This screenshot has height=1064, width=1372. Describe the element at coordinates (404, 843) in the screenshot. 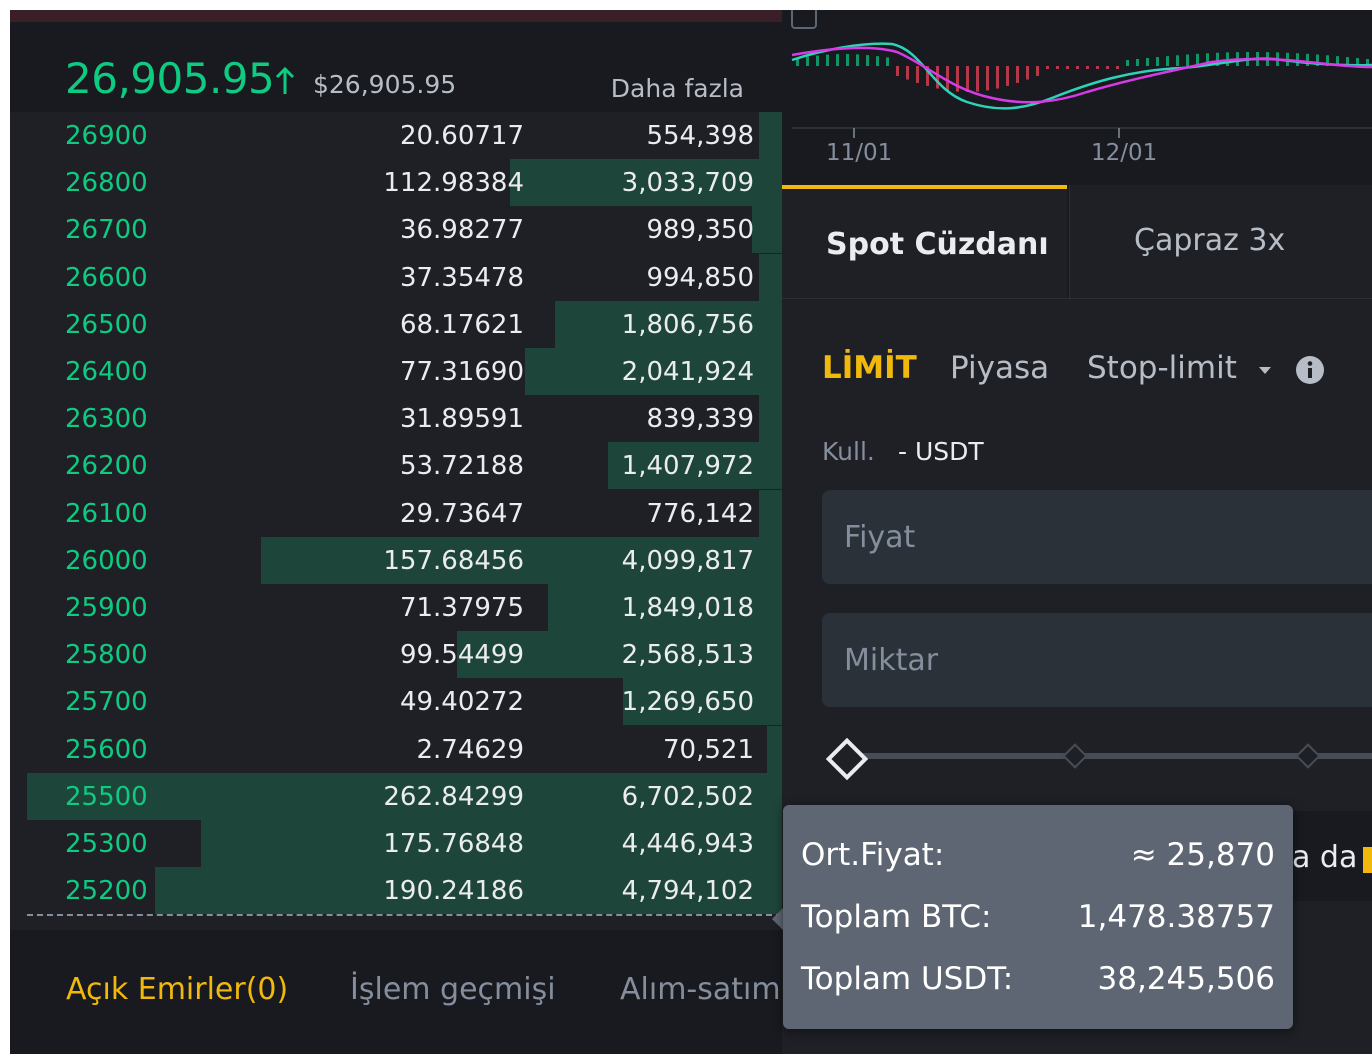

I see `order-book-row: 25300 175.76848 4,446,943` at that location.